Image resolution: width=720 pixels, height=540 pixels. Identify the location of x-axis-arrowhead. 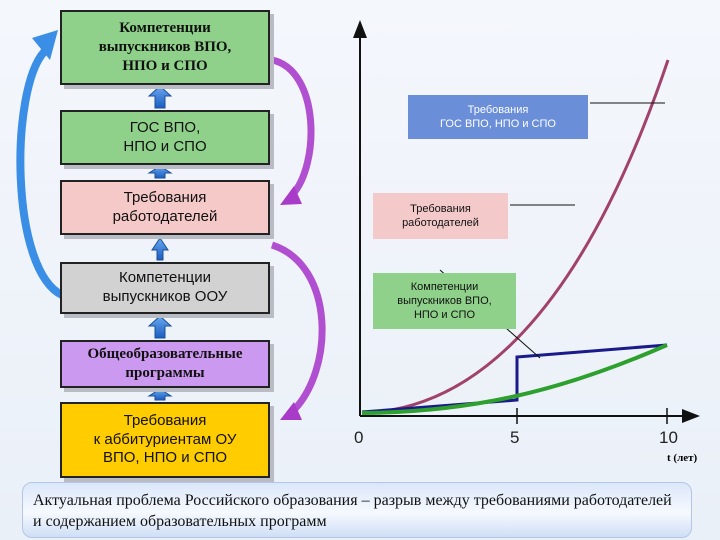
(691, 416).